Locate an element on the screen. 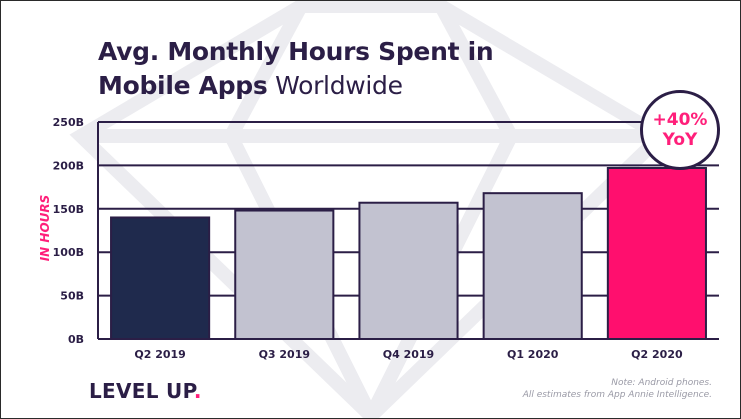  y-tick-label: 250B is located at coordinates (68, 122).